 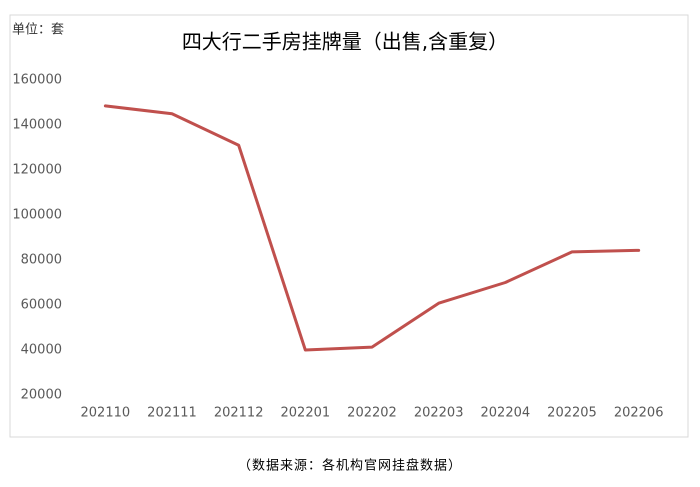 I want to click on chart-title: 四大行二手房挂牌量（出售,含重复）, so click(x=345, y=42).